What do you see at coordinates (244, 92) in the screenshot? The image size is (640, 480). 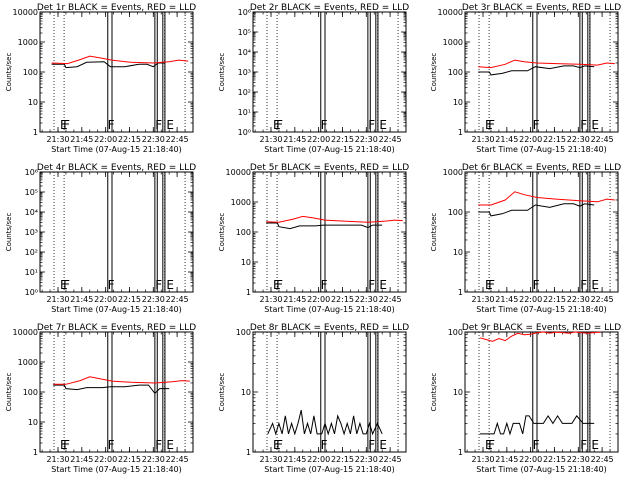 I see `y-tick-label: 10²` at bounding box center [244, 92].